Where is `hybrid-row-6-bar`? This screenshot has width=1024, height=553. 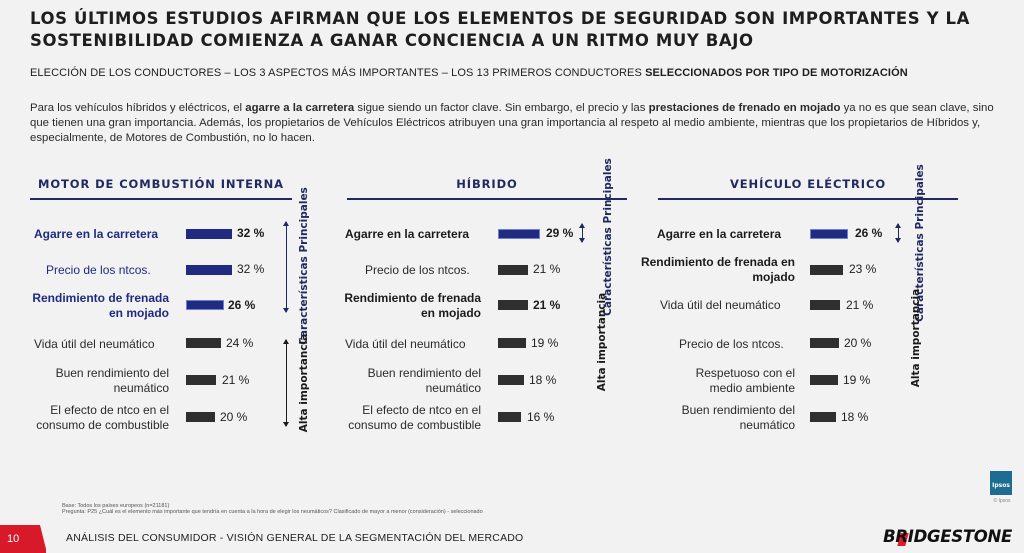 hybrid-row-6-bar is located at coordinates (509, 417).